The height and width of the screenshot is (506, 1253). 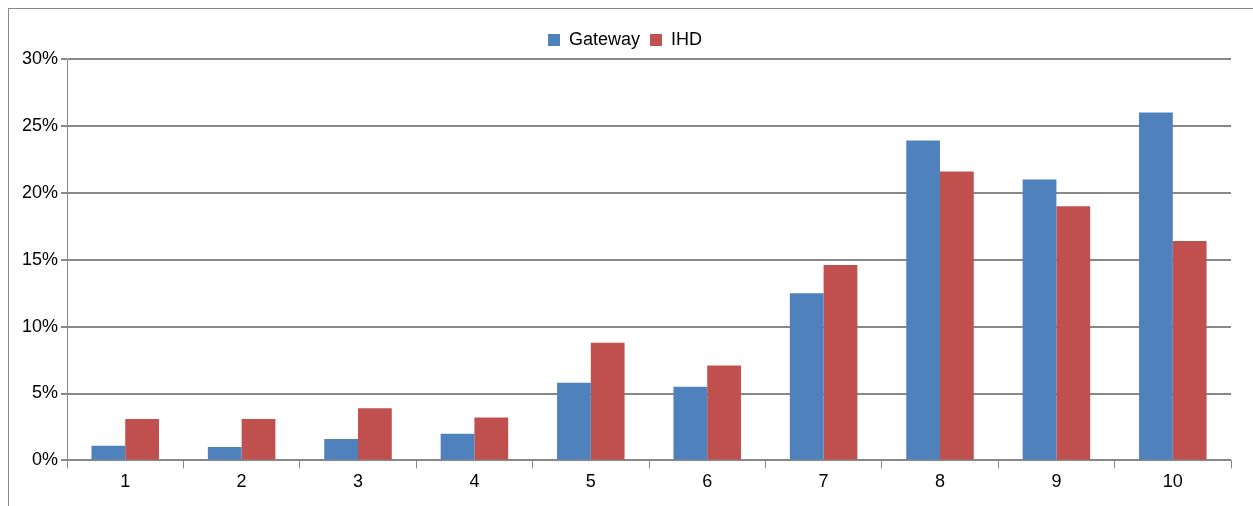 I want to click on legend-label: Gateway, so click(x=604, y=38).